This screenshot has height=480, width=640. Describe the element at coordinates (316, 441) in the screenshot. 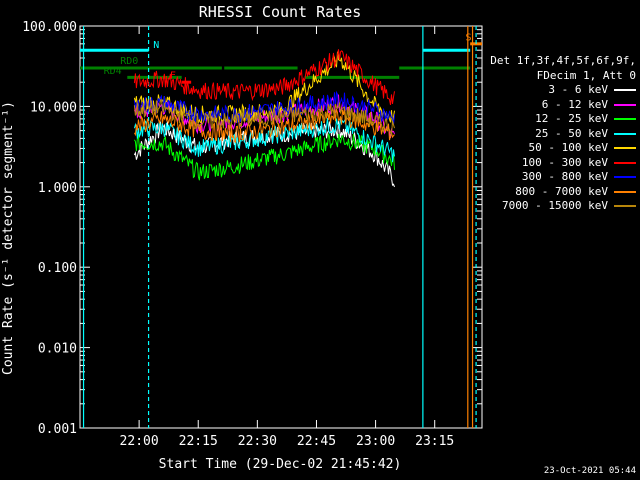

I see `x-tick-label-3: 22:45` at that location.